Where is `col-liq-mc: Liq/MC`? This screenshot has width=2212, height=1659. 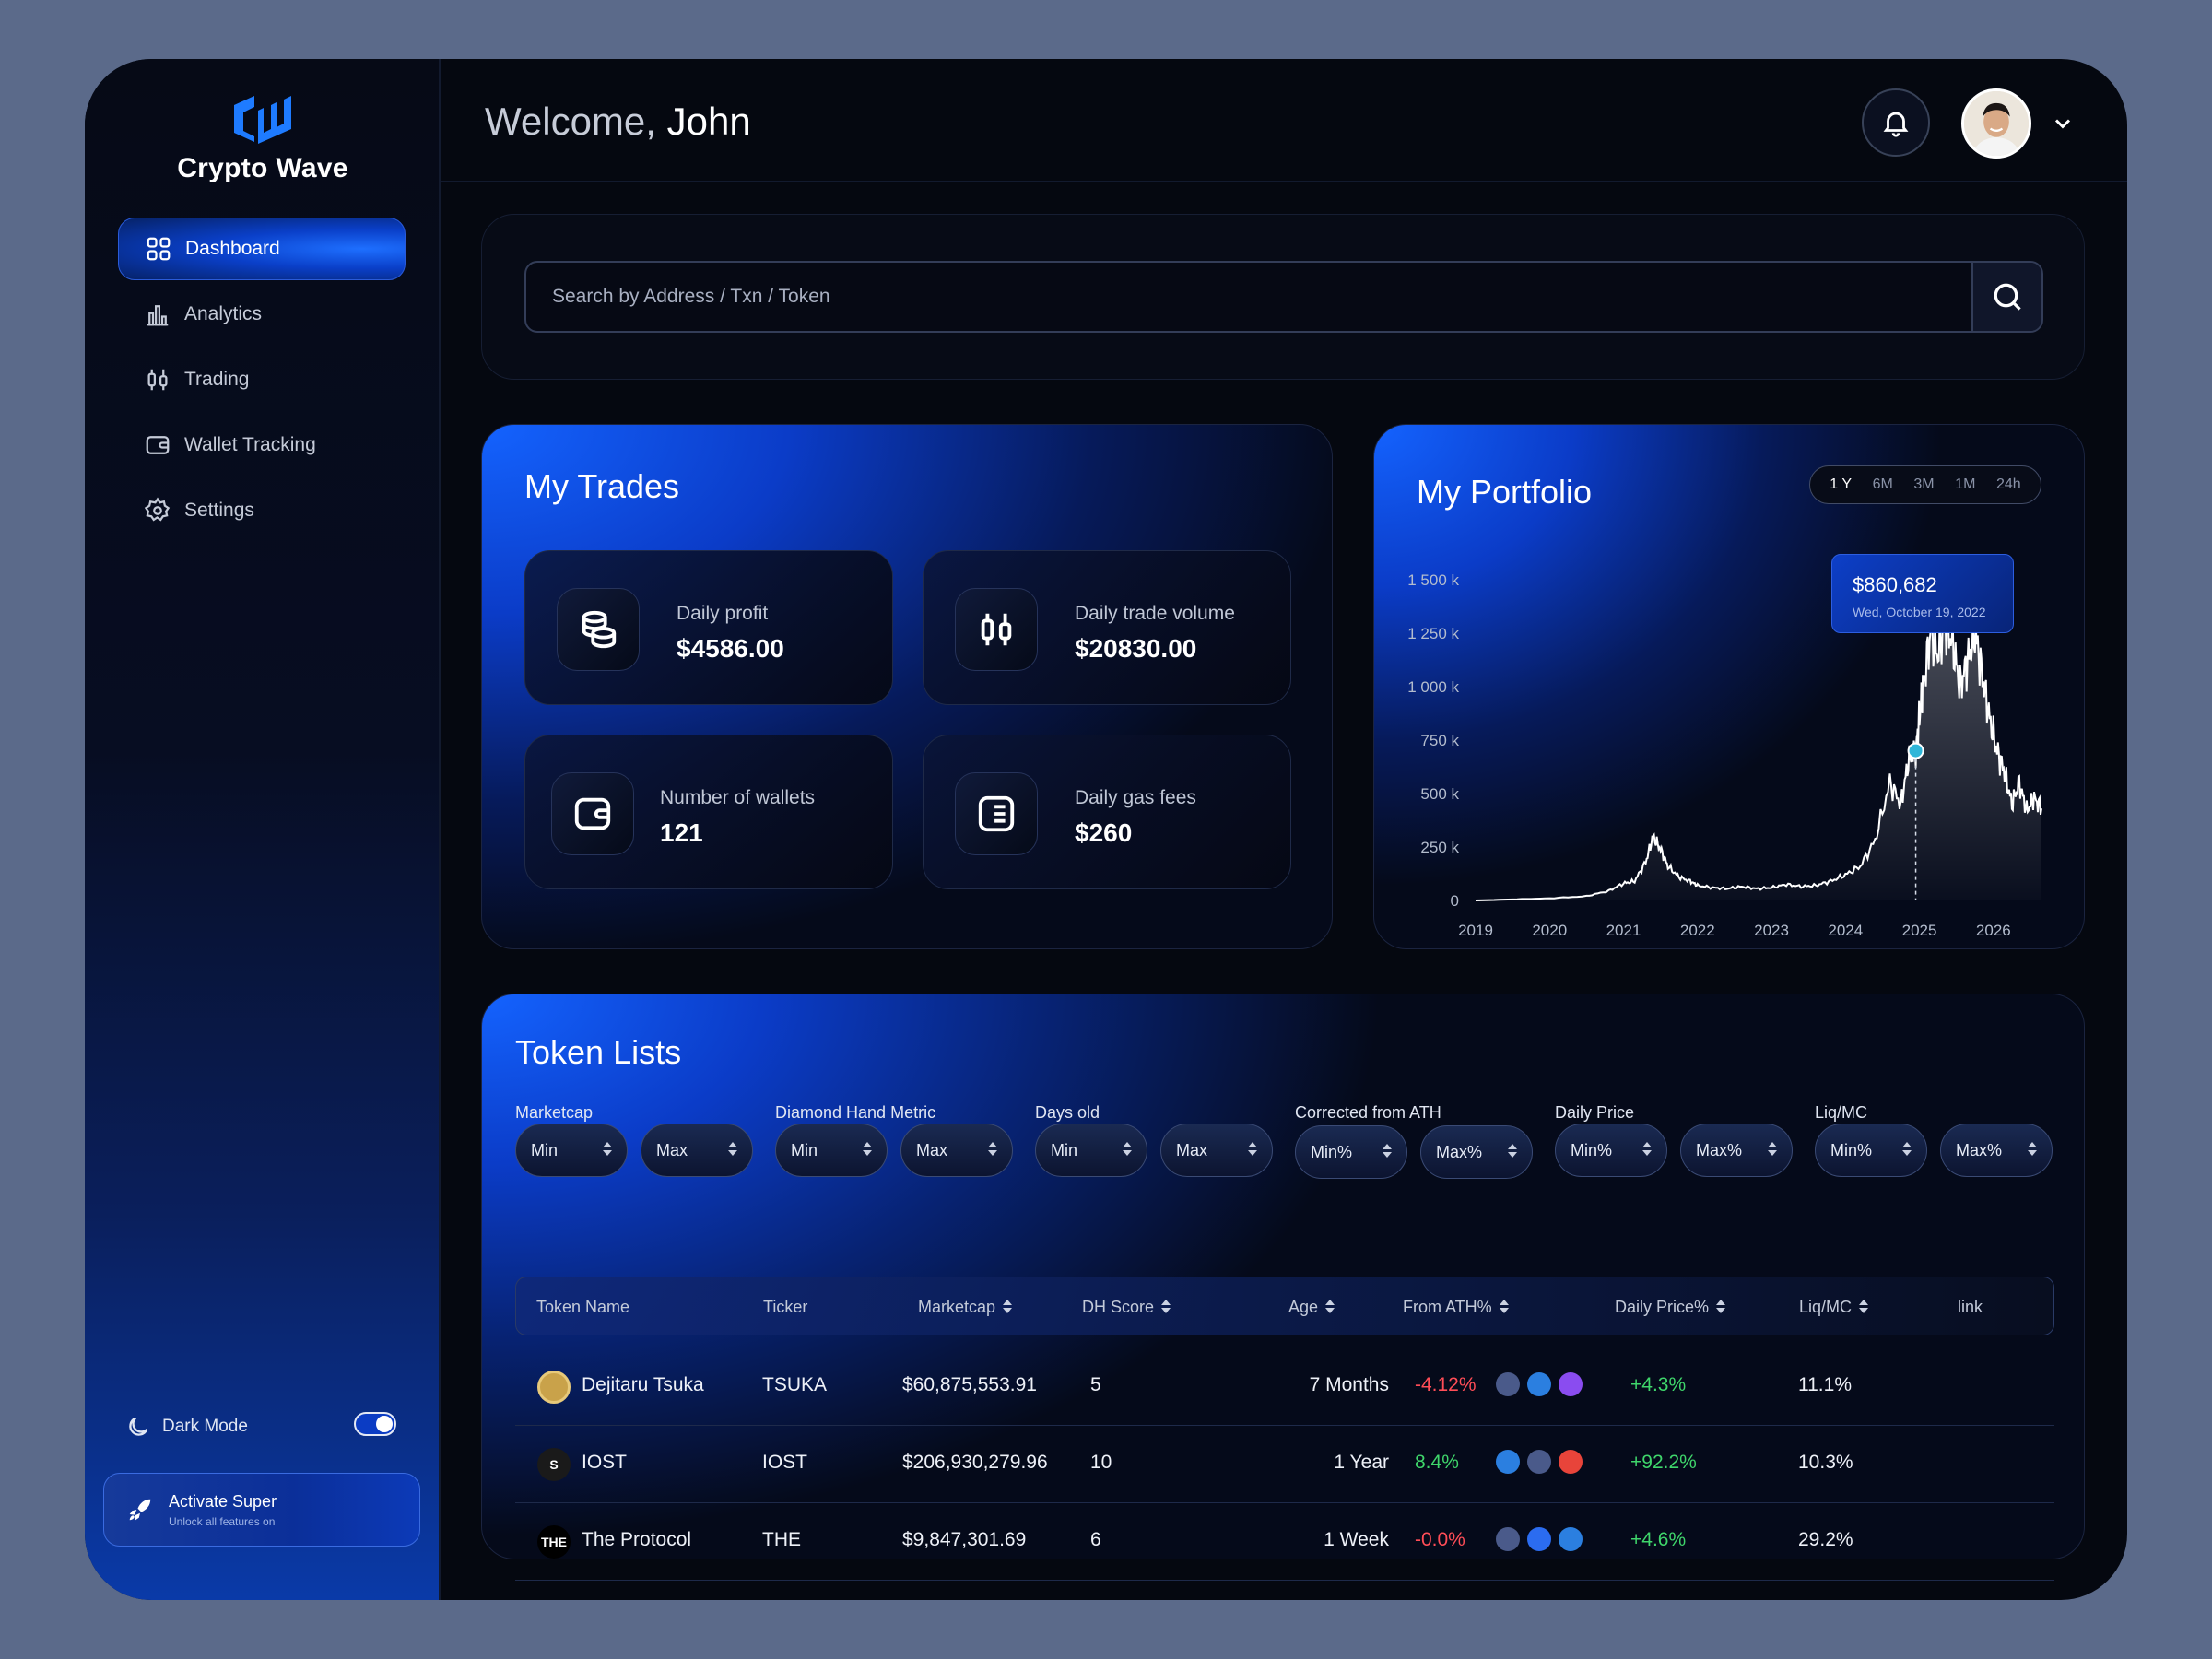 col-liq-mc: Liq/MC is located at coordinates (1834, 1307).